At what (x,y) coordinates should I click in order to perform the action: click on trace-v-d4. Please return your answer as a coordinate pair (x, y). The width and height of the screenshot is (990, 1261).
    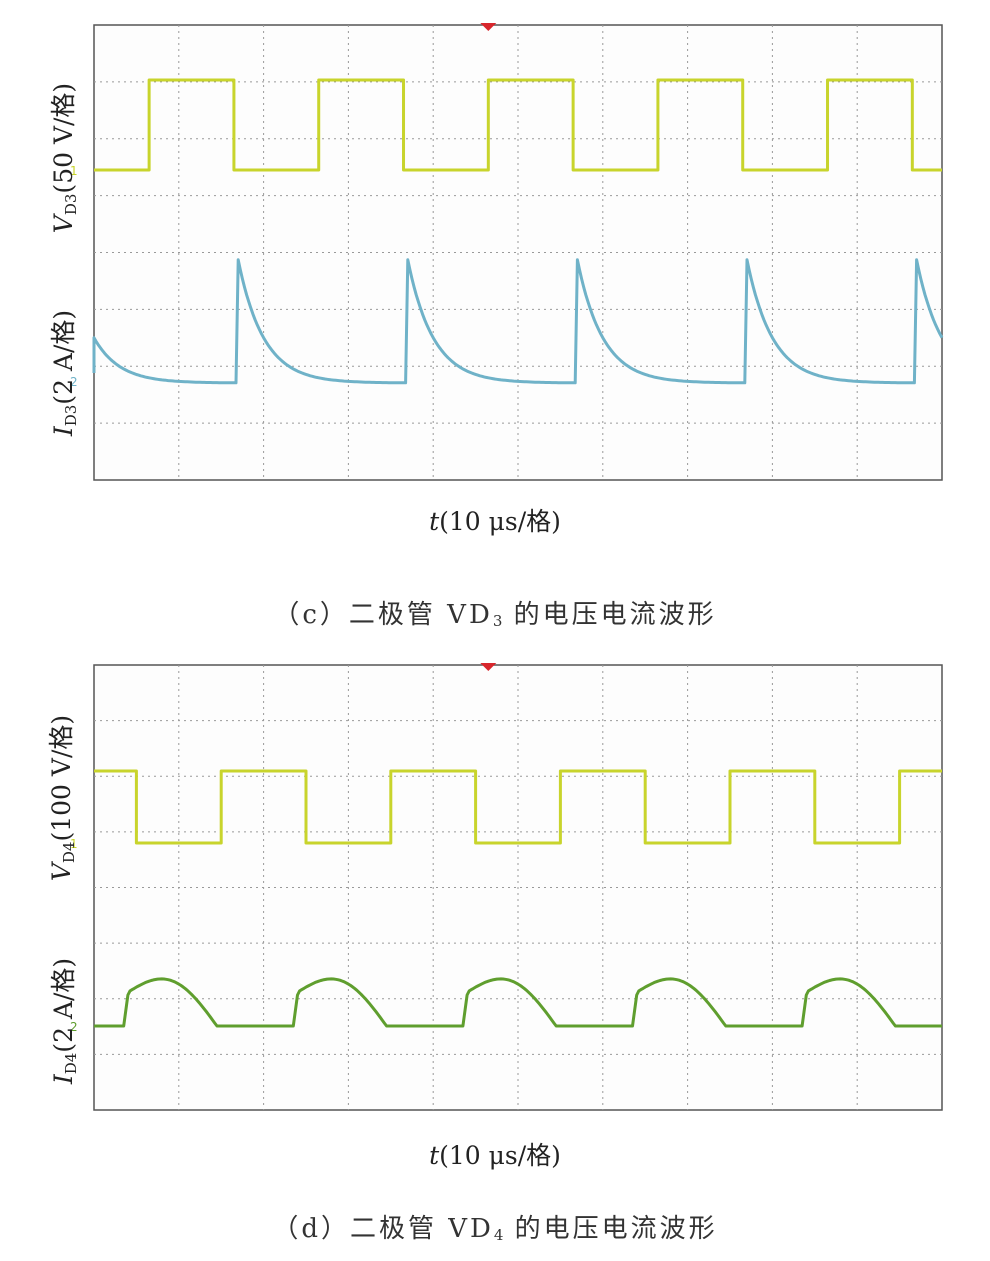
    Looking at the image, I should click on (518, 807).